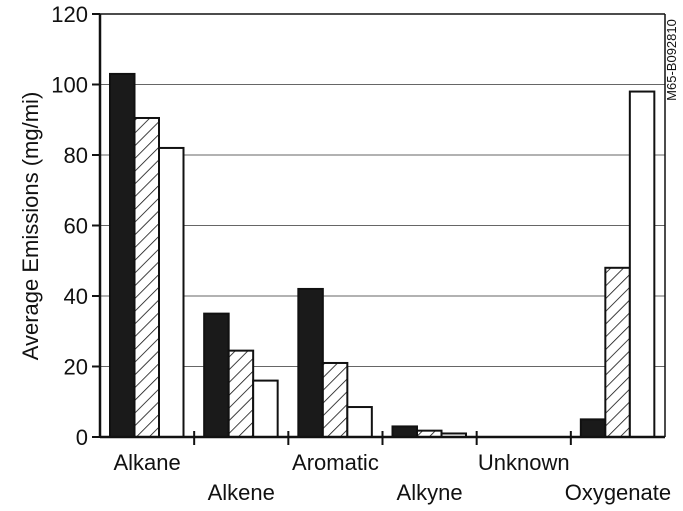  What do you see at coordinates (171, 292) in the screenshot?
I see `bar-alkane-white` at bounding box center [171, 292].